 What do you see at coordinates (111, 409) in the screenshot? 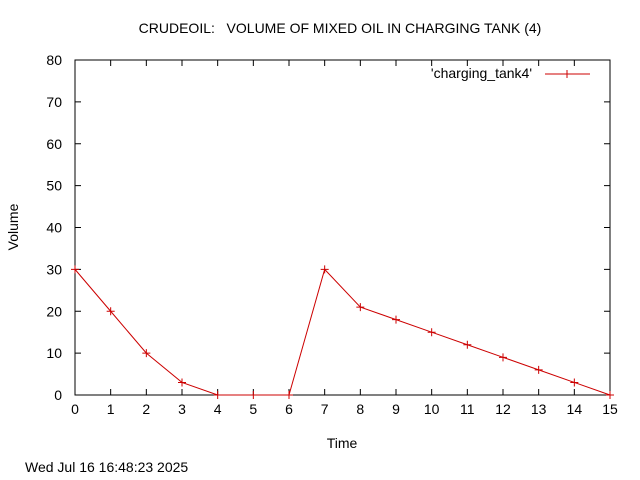
I see `x-tick-label: 1` at bounding box center [111, 409].